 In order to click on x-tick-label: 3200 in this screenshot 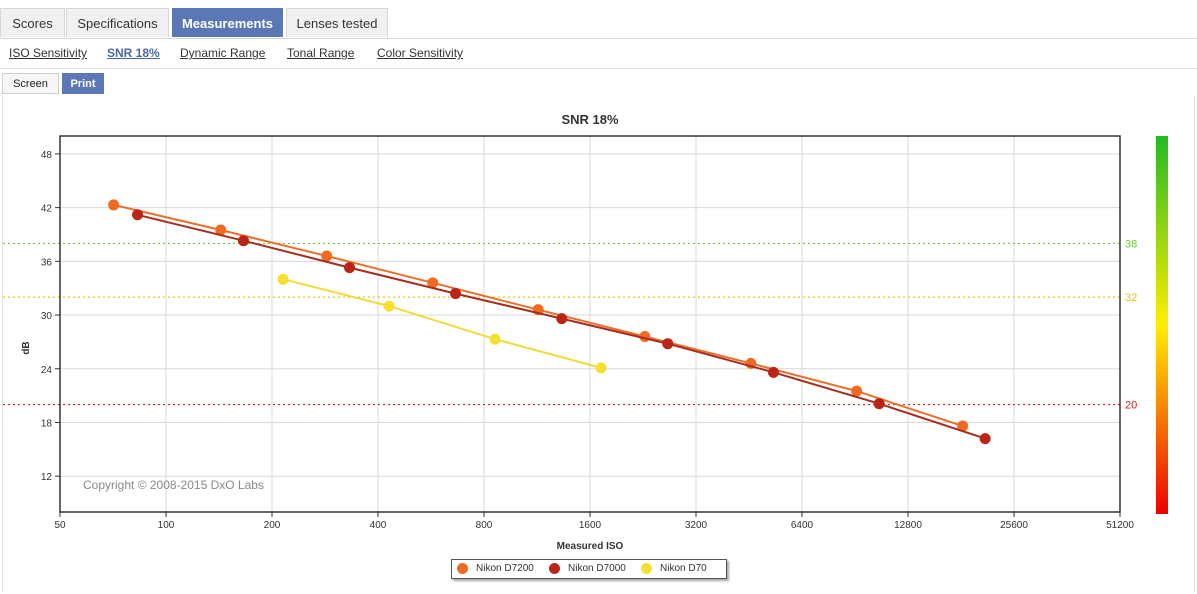, I will do `click(696, 525)`.